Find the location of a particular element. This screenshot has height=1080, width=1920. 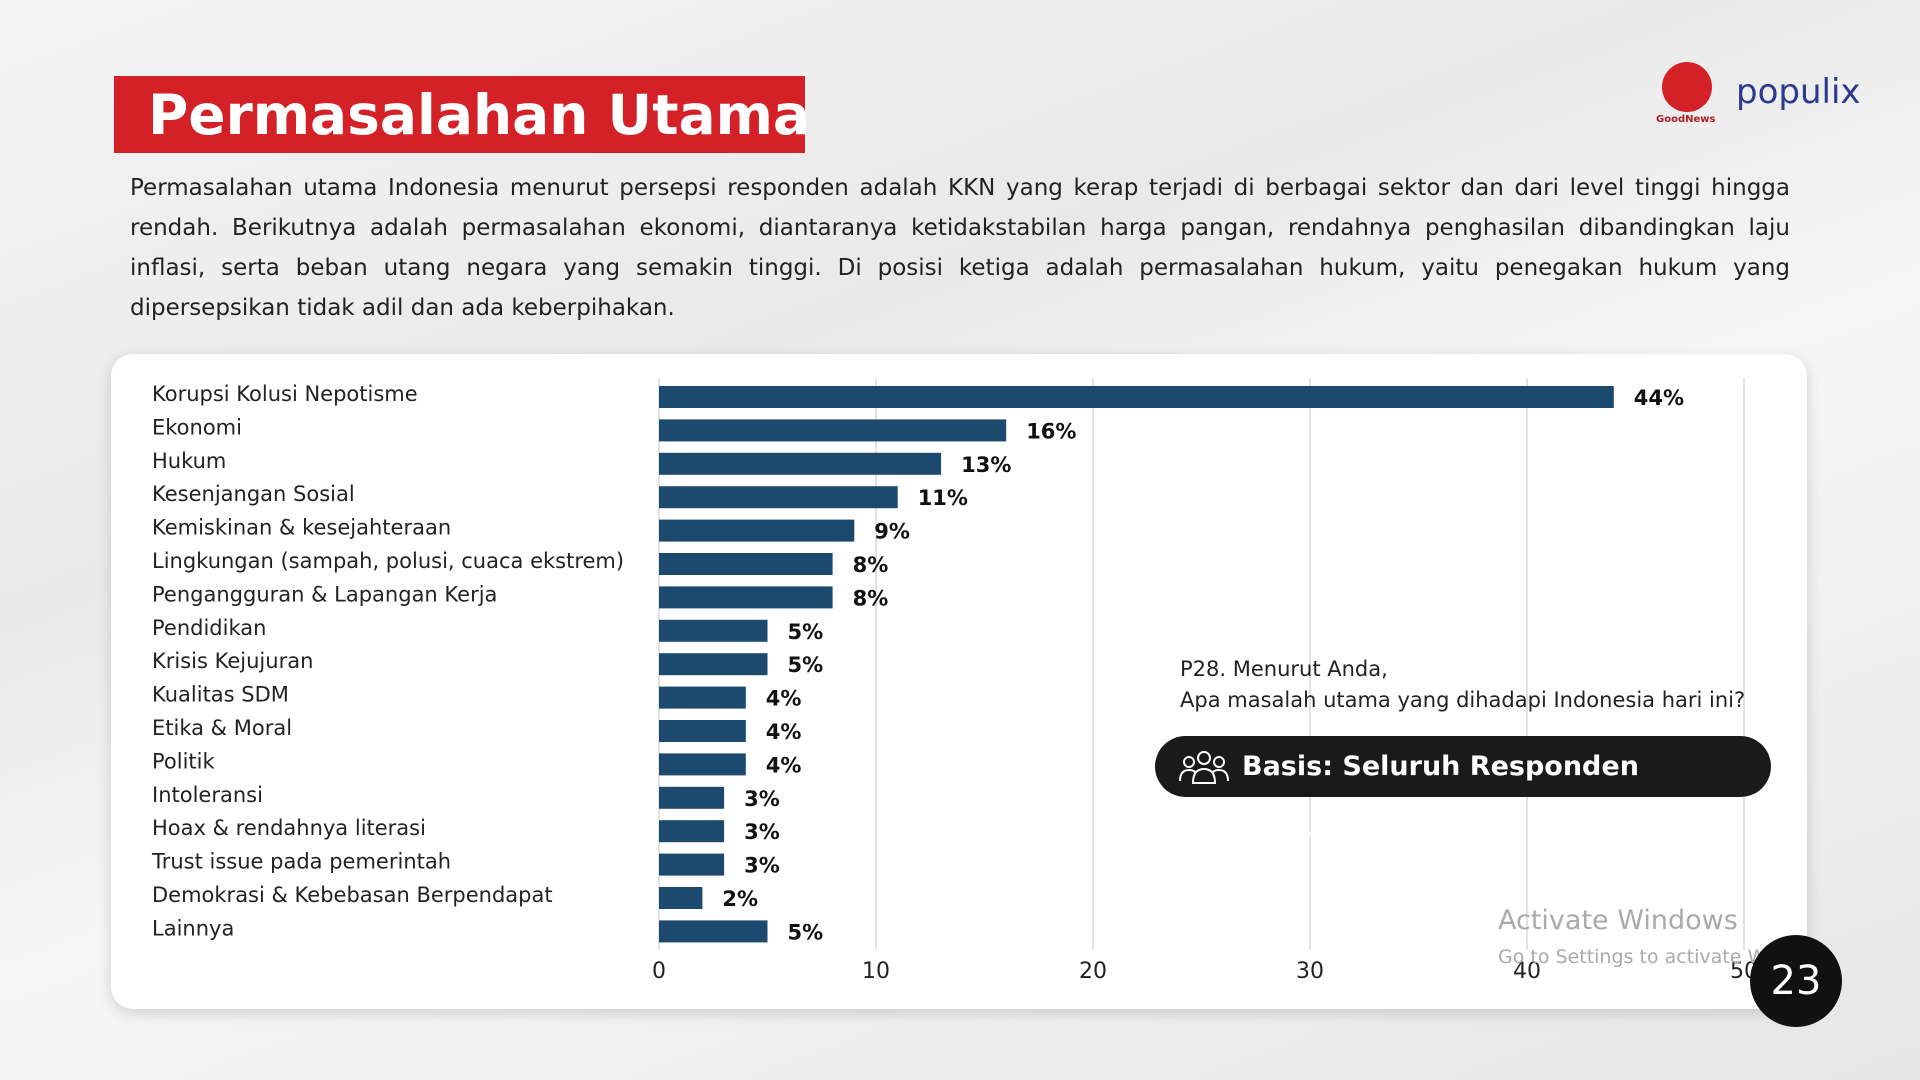

slide-title: Permasalahan Utama is located at coordinates (479, 115).